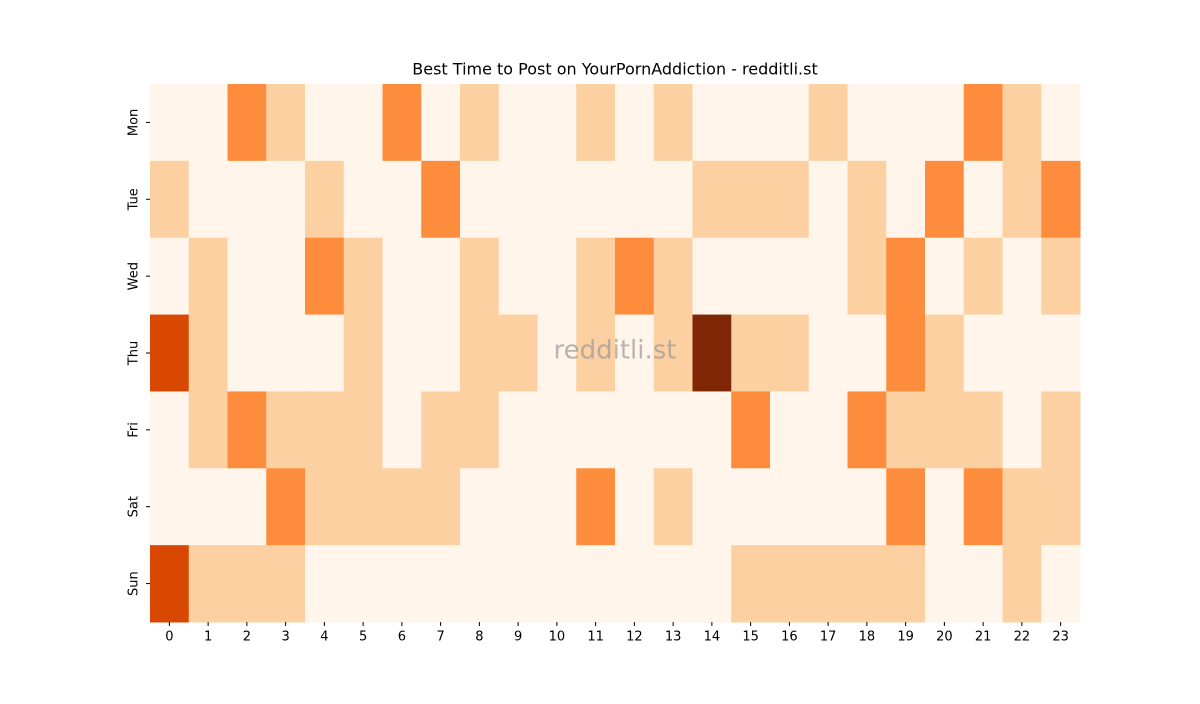 This screenshot has height=704, width=1200. I want to click on x-tick-label: 17, so click(828, 637).